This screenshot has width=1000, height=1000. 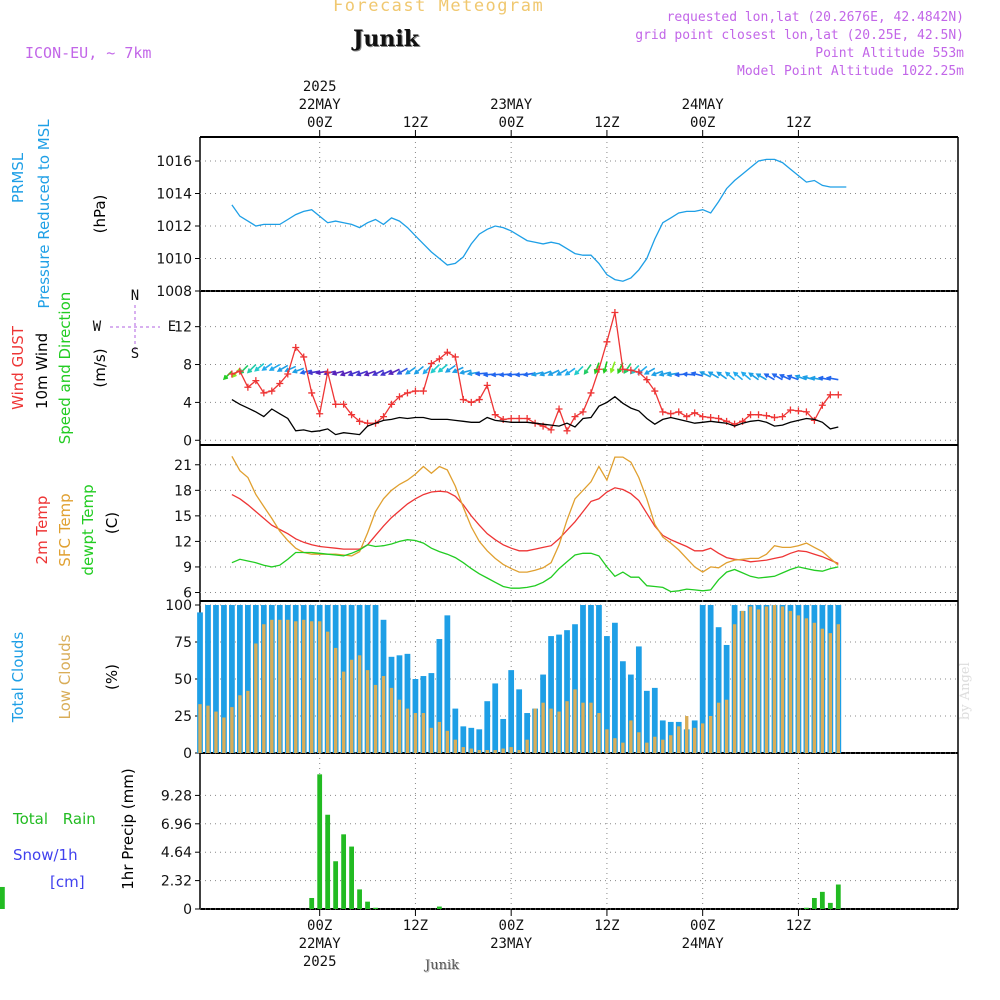 What do you see at coordinates (344, 871) in the screenshot?
I see `precip-bar-total-rain` at bounding box center [344, 871].